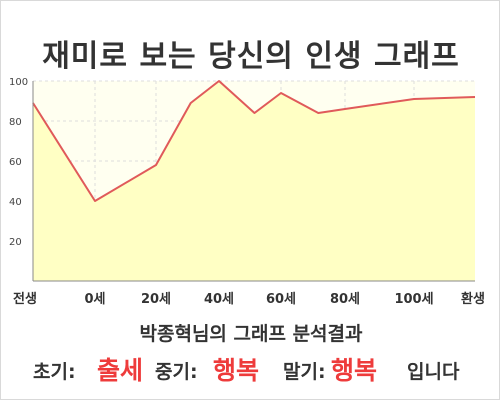 This screenshot has width=500, height=400. Describe the element at coordinates (473, 299) in the screenshot. I see `x-tick-label: 환생` at that location.